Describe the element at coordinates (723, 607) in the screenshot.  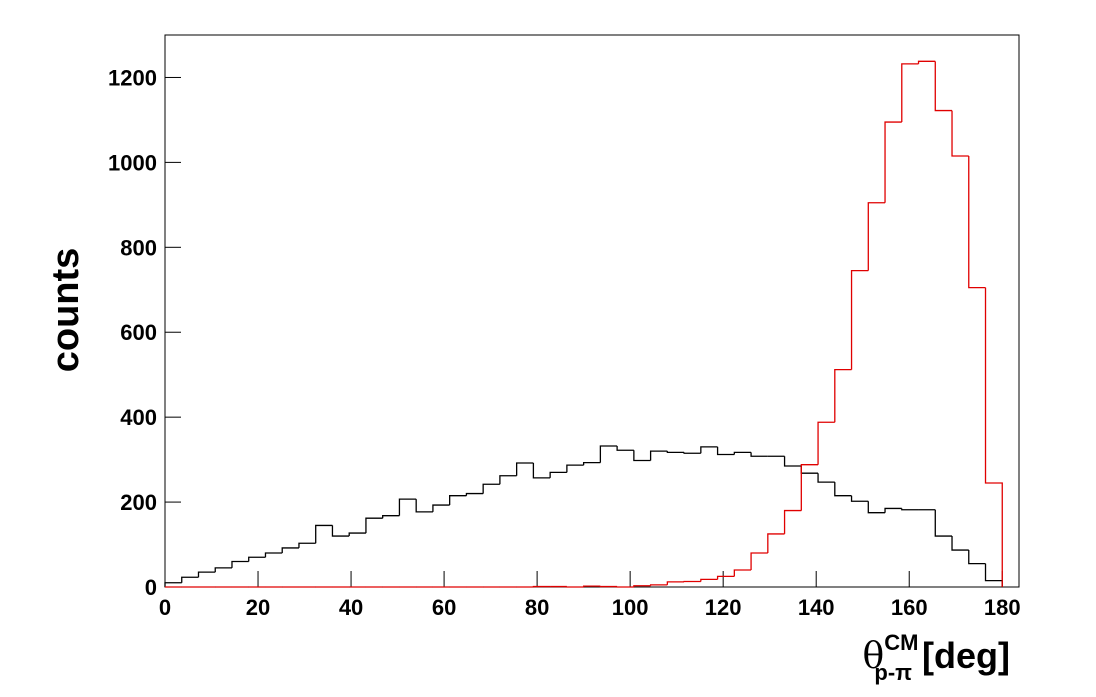
I see `x-tick-label: 120` at that location.